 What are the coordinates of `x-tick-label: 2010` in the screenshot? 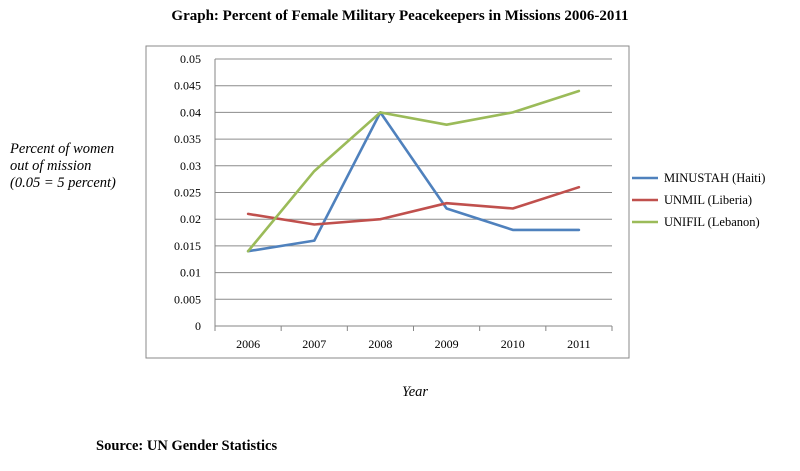 It's located at (513, 344).